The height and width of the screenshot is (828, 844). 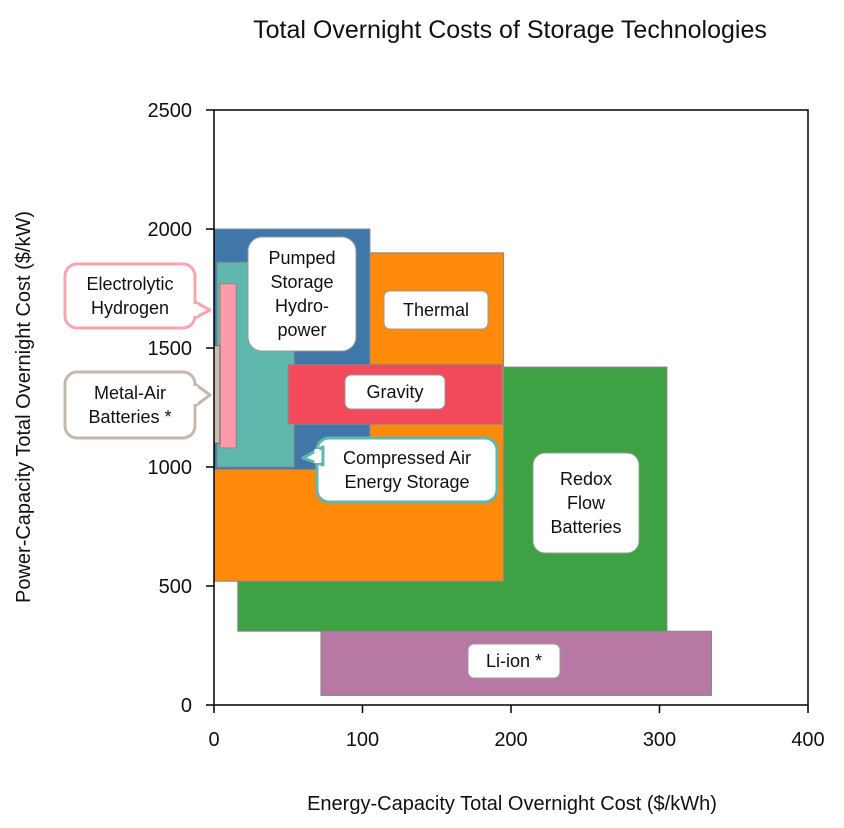 What do you see at coordinates (407, 470) in the screenshot?
I see `label-box-compressed-air-energy-storage` at bounding box center [407, 470].